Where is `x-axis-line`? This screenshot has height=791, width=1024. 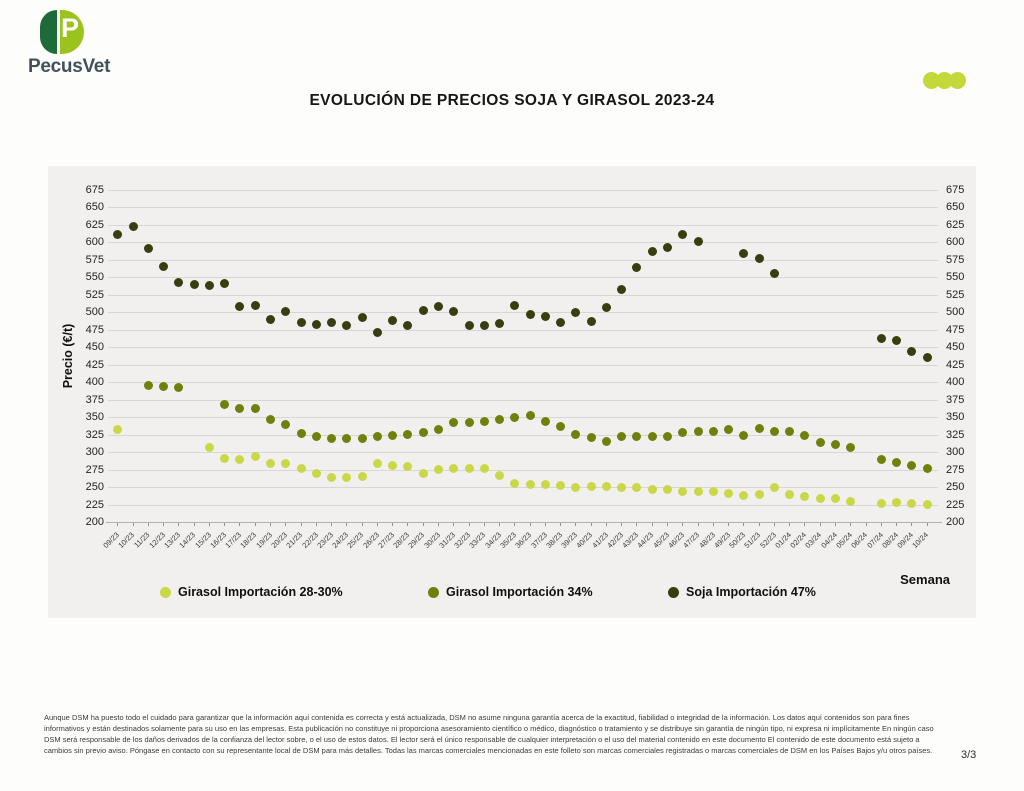 x-axis-line is located at coordinates (524, 522).